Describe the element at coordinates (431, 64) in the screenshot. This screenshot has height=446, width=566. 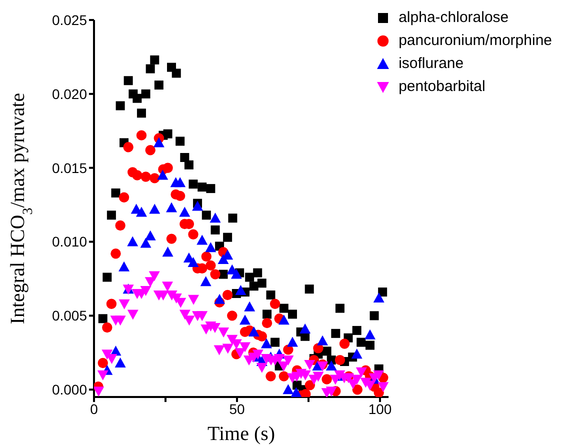
I see `legend-label: isoflurane` at that location.